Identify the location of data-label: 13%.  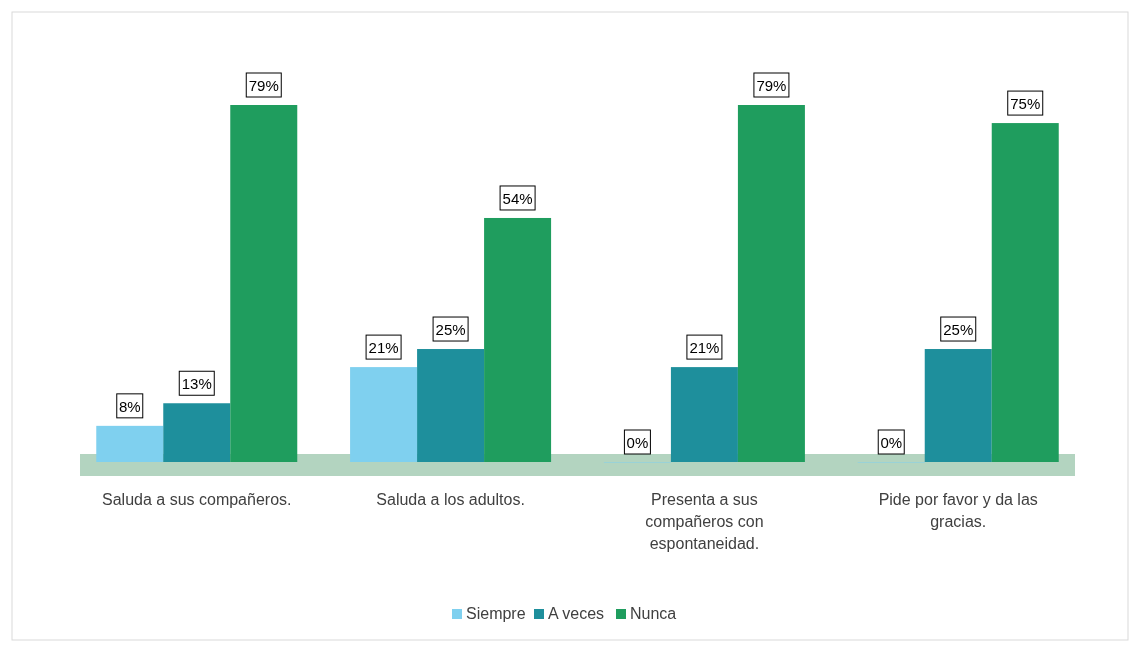
(196, 384).